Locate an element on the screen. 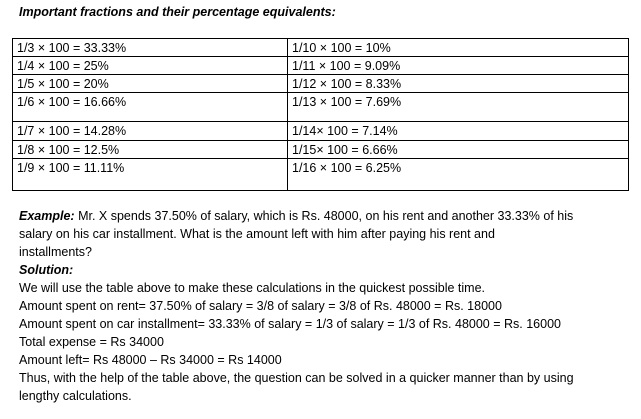 The width and height of the screenshot is (641, 419). table-cell: 1/7 × 100 = 14.28% is located at coordinates (150, 131).